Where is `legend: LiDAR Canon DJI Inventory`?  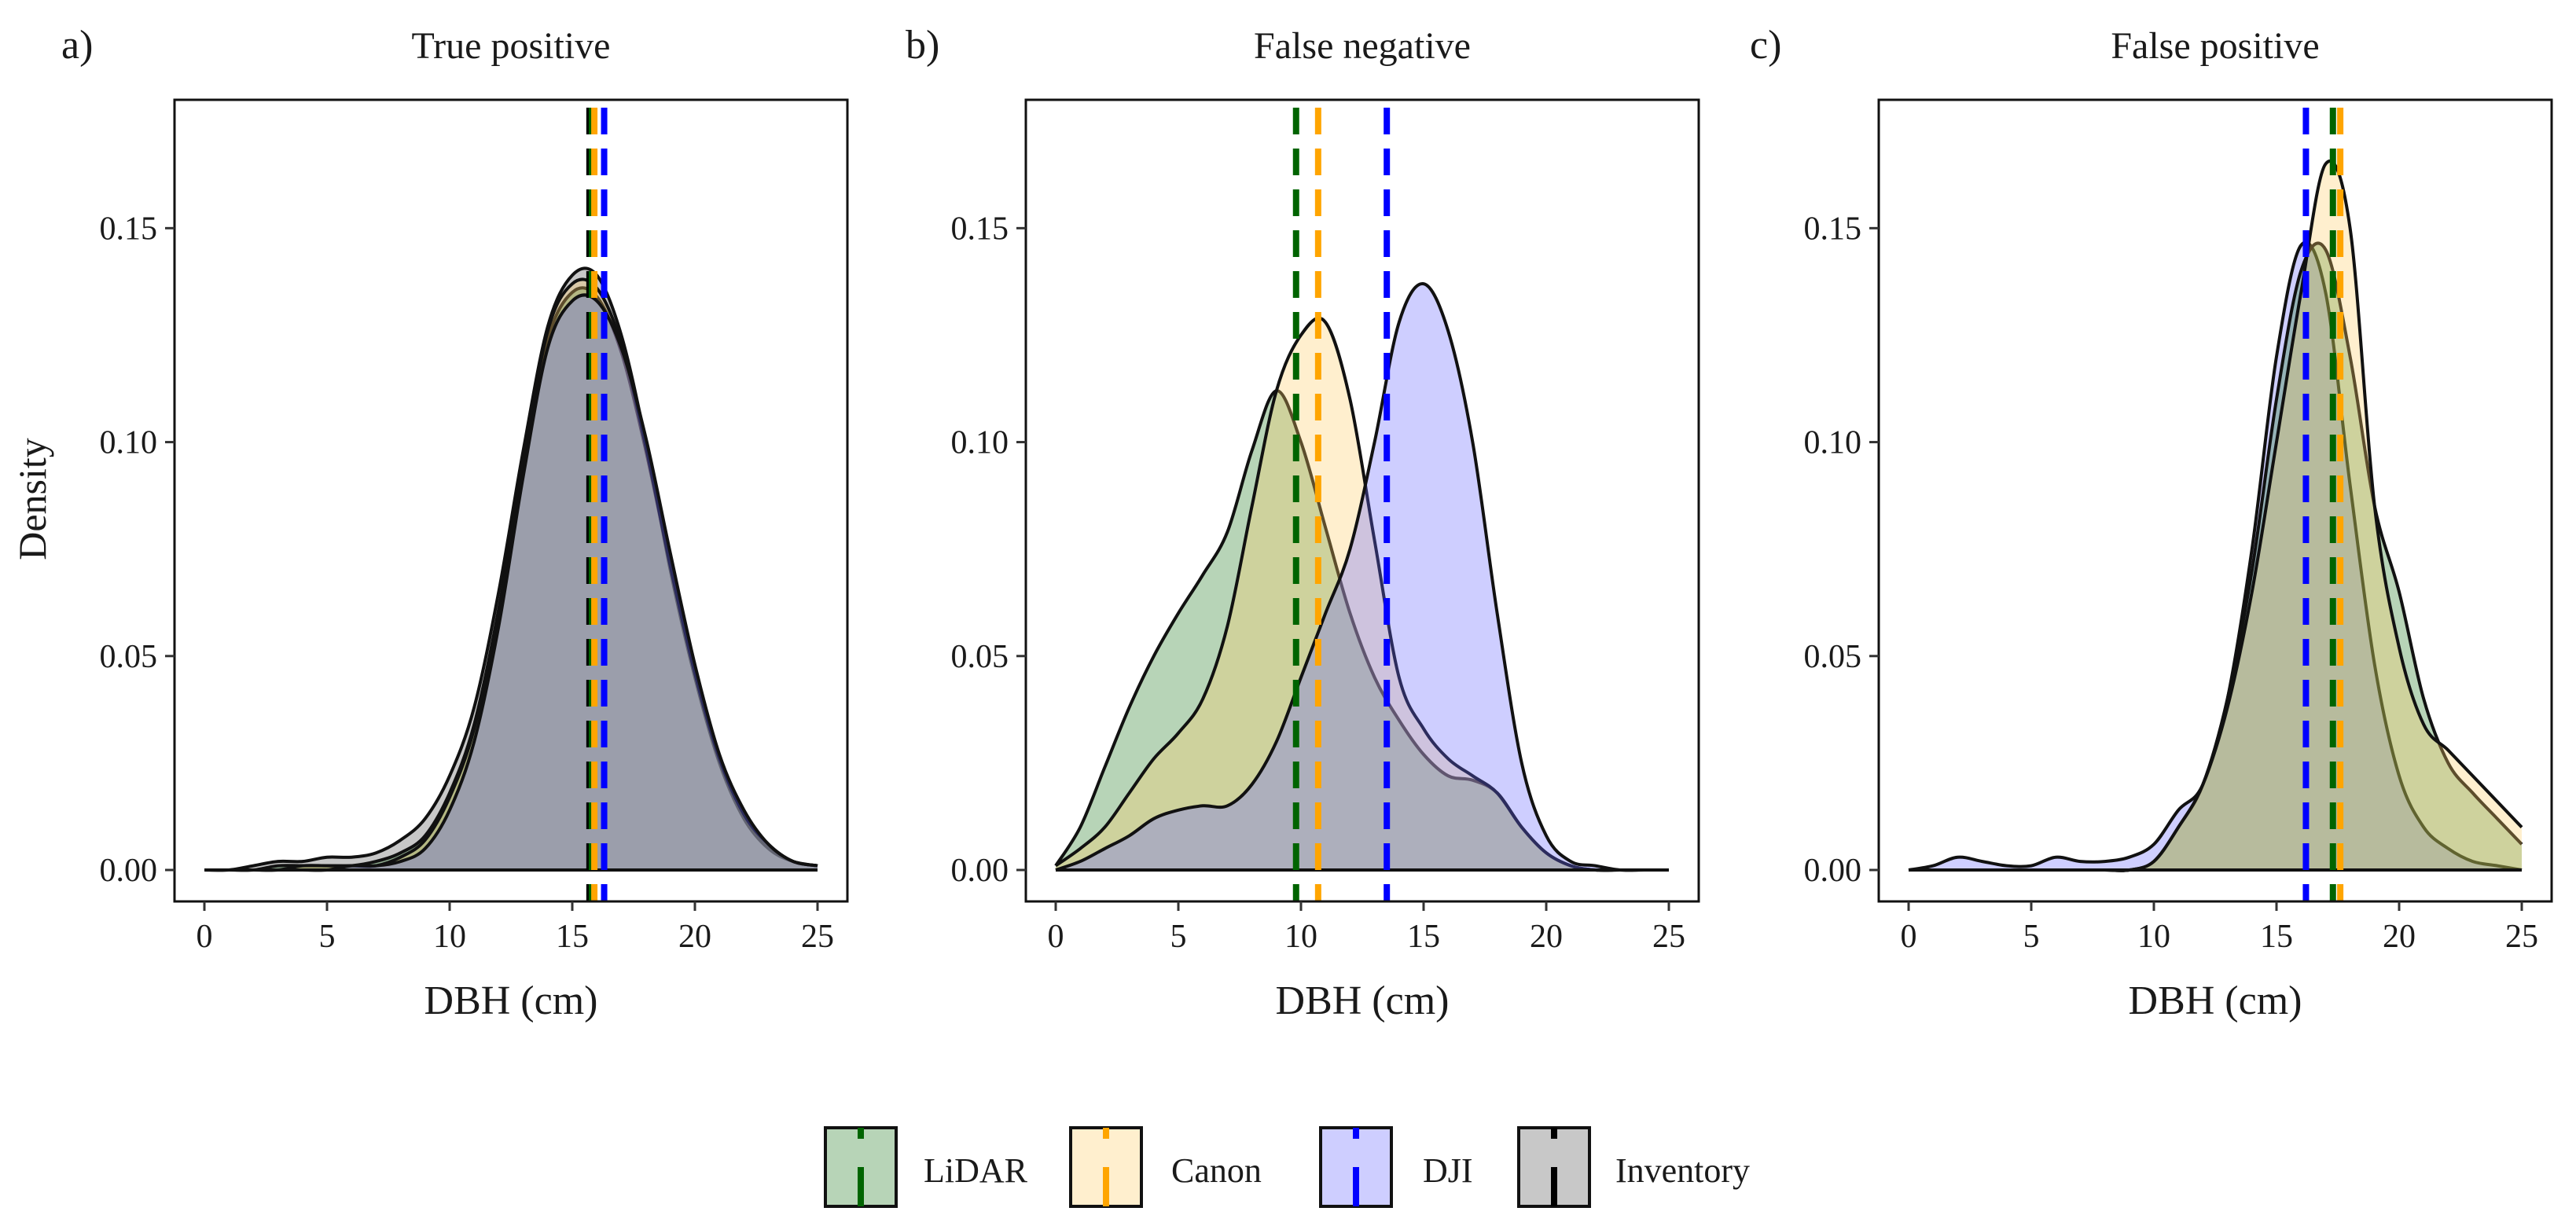 legend: LiDAR Canon DJI Inventory is located at coordinates (1287, 1167).